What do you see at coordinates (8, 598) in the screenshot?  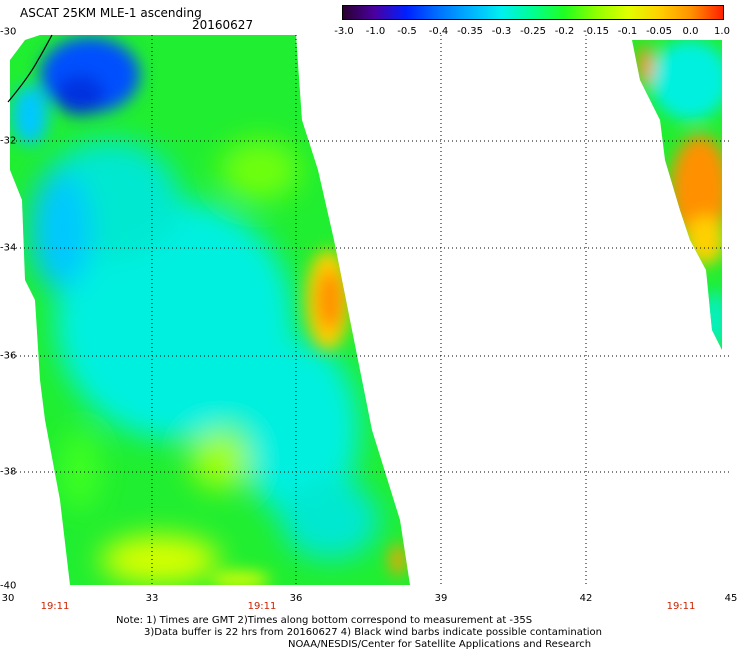 I see `lon-label-30: 30` at bounding box center [8, 598].